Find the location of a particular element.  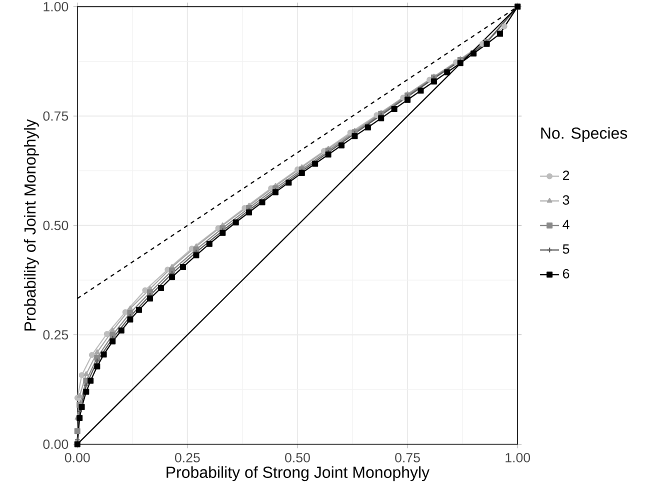

legend-title: No. Species is located at coordinates (584, 134).